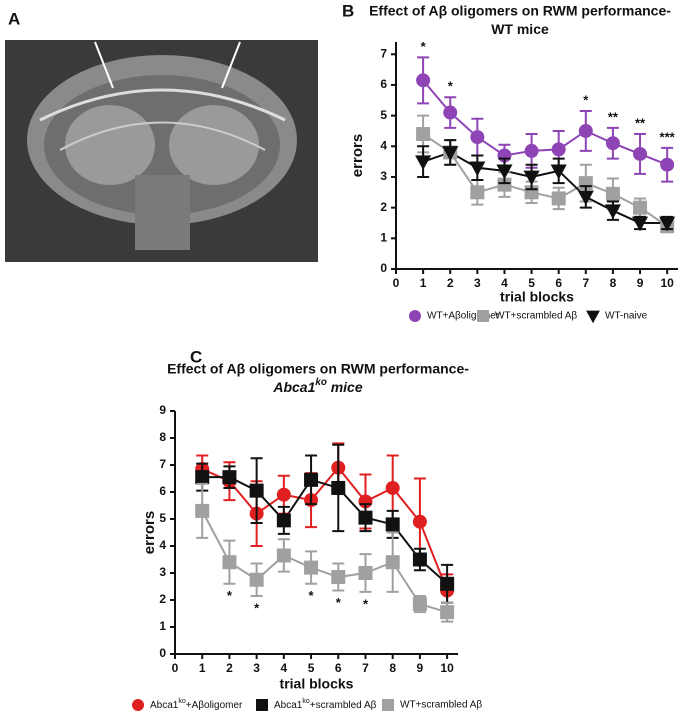 The image size is (697, 713). Describe the element at coordinates (383, 145) in the screenshot. I see `y-tick-label: 4` at that location.